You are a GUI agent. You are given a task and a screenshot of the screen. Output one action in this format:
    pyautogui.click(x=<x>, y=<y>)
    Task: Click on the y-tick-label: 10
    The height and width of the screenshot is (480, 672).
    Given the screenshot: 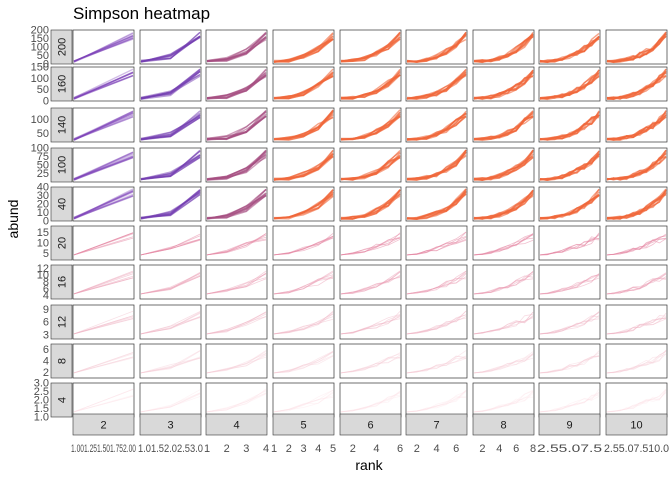 What is the action you would take?
    pyautogui.click(x=43, y=244)
    